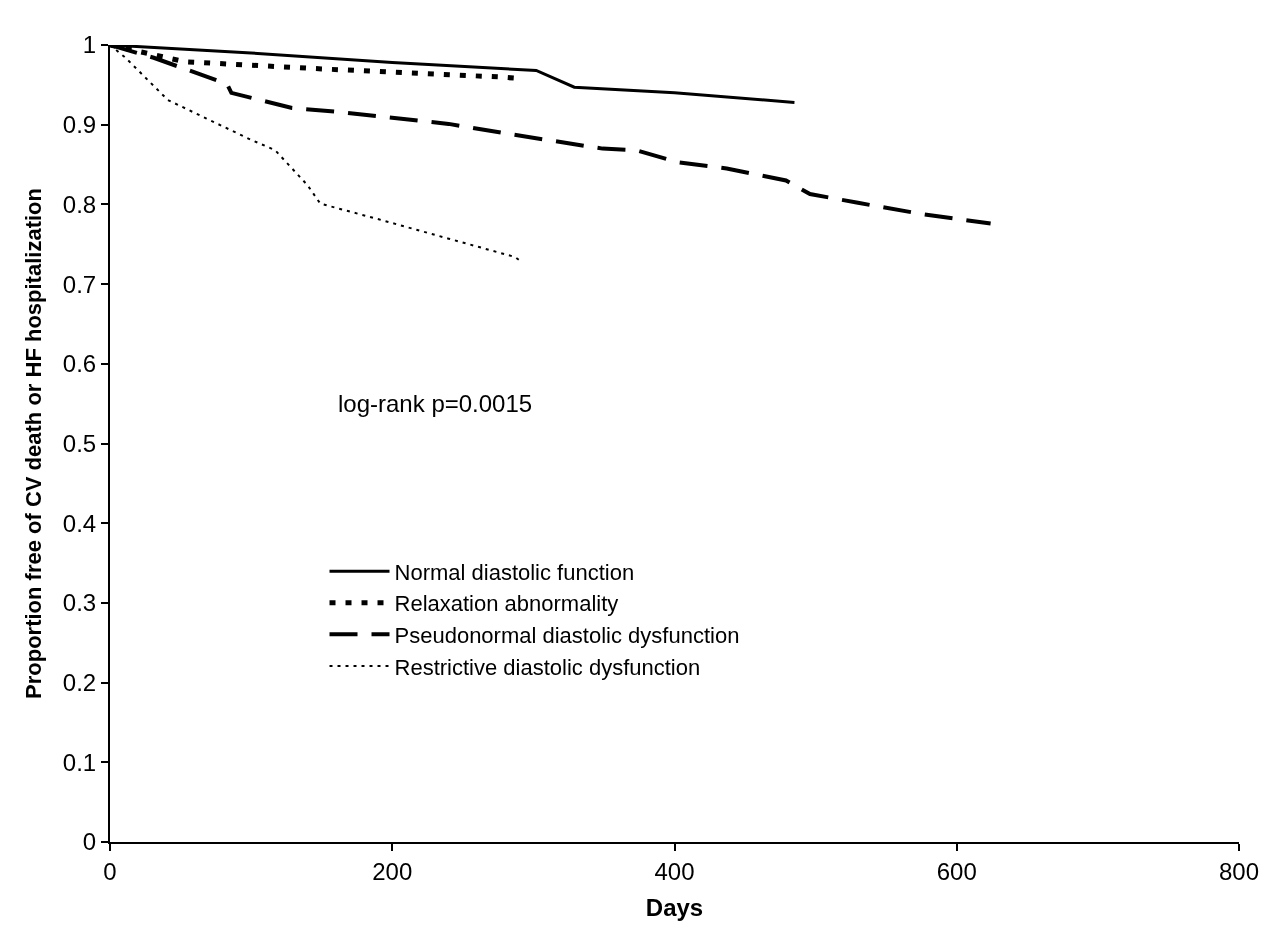  Describe the element at coordinates (567, 635) in the screenshot. I see `legend-label: Pseudonormal diastolic dysfunction` at that location.